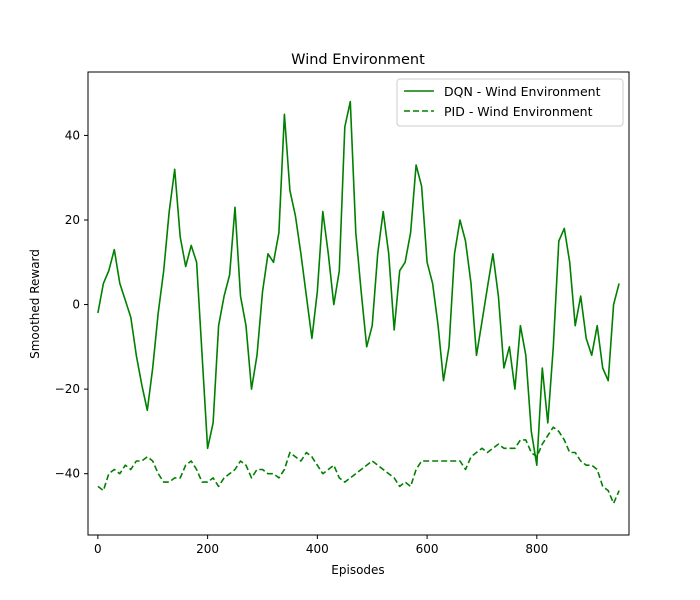 This screenshot has height=600, width=700. I want to click on y-axis-title: Smoothed Reward, so click(35, 304).